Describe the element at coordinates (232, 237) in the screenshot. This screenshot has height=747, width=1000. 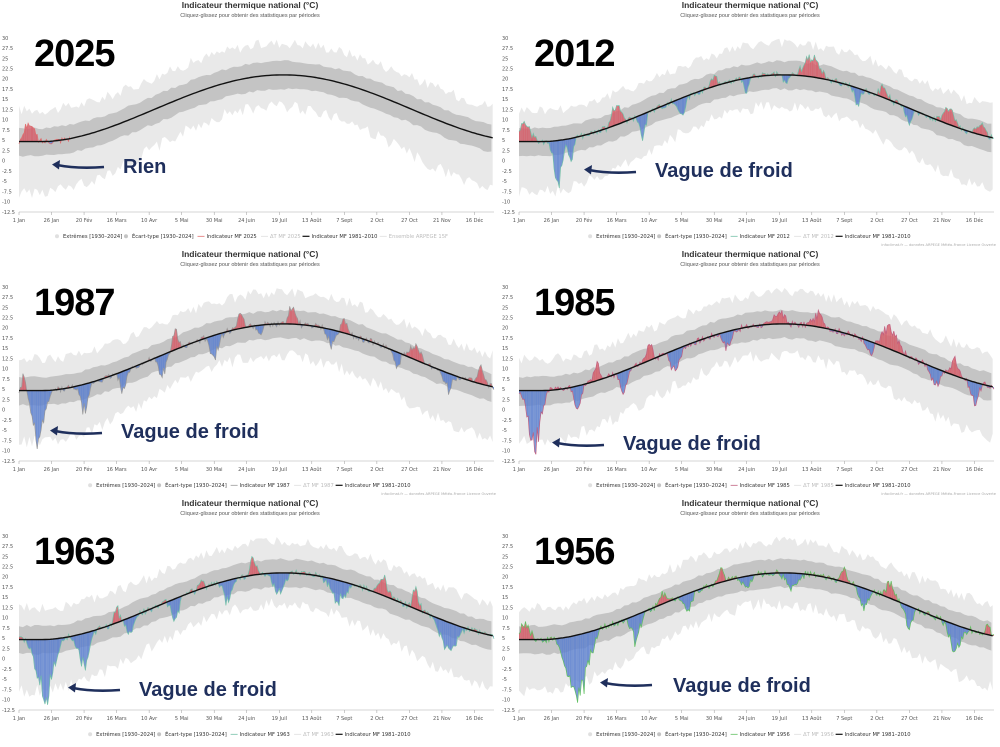
I see `legend-item: Indicateur MF 2025` at that location.